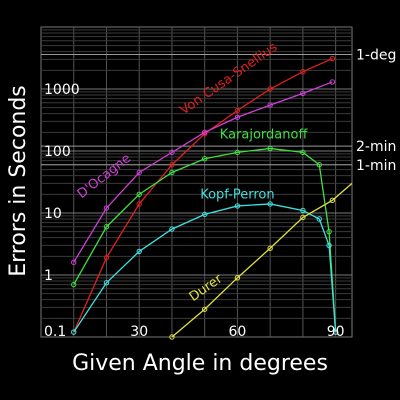  Describe the element at coordinates (55, 332) in the screenshot. I see `y-tick-label-0-1: 0.1` at that location.